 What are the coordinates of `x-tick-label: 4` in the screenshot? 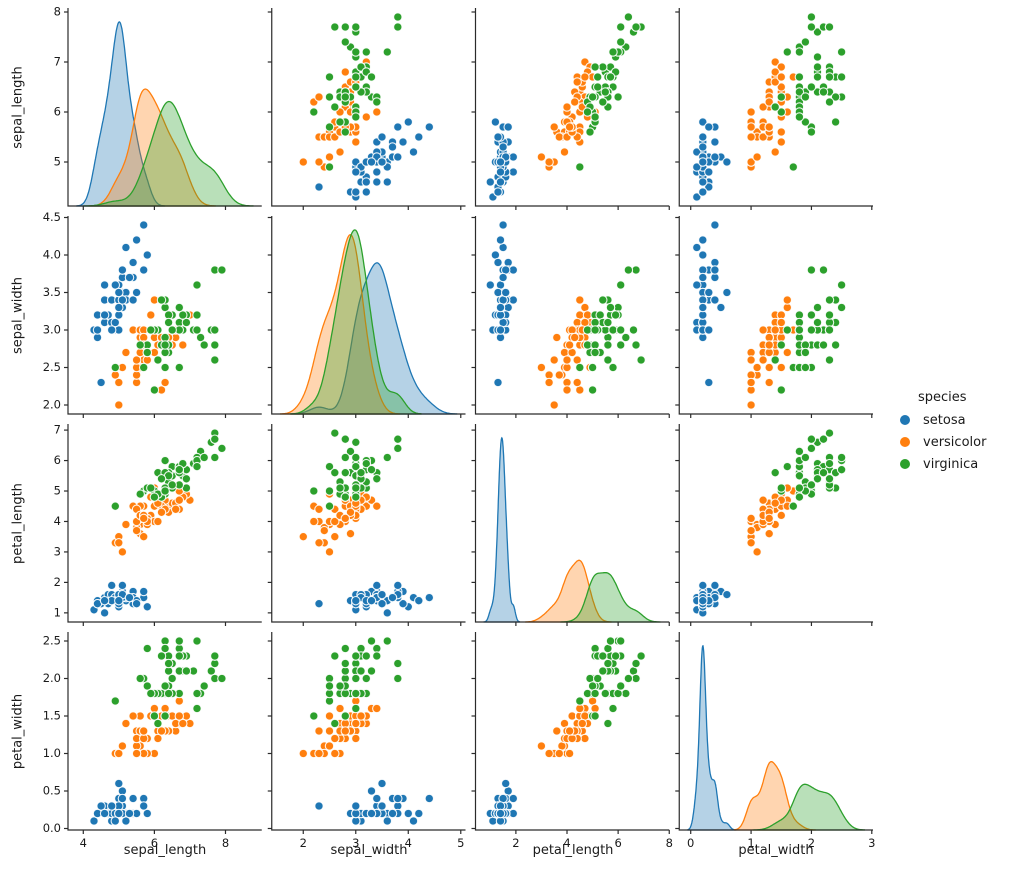 It's located at (408, 843).